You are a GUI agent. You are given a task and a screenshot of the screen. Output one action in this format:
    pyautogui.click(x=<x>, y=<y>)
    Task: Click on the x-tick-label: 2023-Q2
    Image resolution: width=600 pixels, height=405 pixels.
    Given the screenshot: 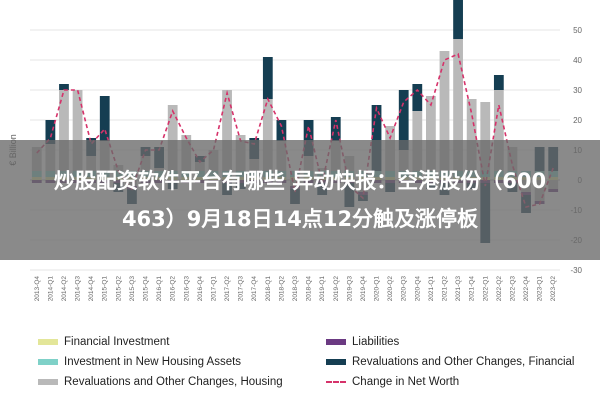 What is the action you would take?
    pyautogui.click(x=553, y=289)
    